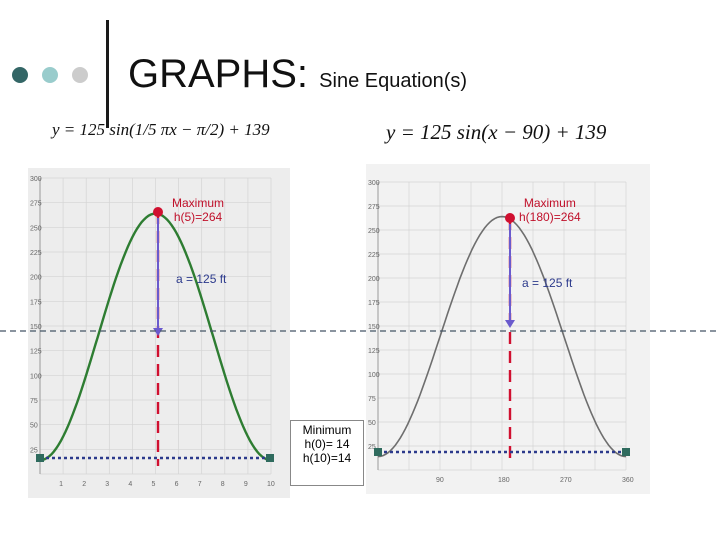 The height and width of the screenshot is (540, 720). What do you see at coordinates (510, 324) in the screenshot?
I see `right-arrow-head` at bounding box center [510, 324].